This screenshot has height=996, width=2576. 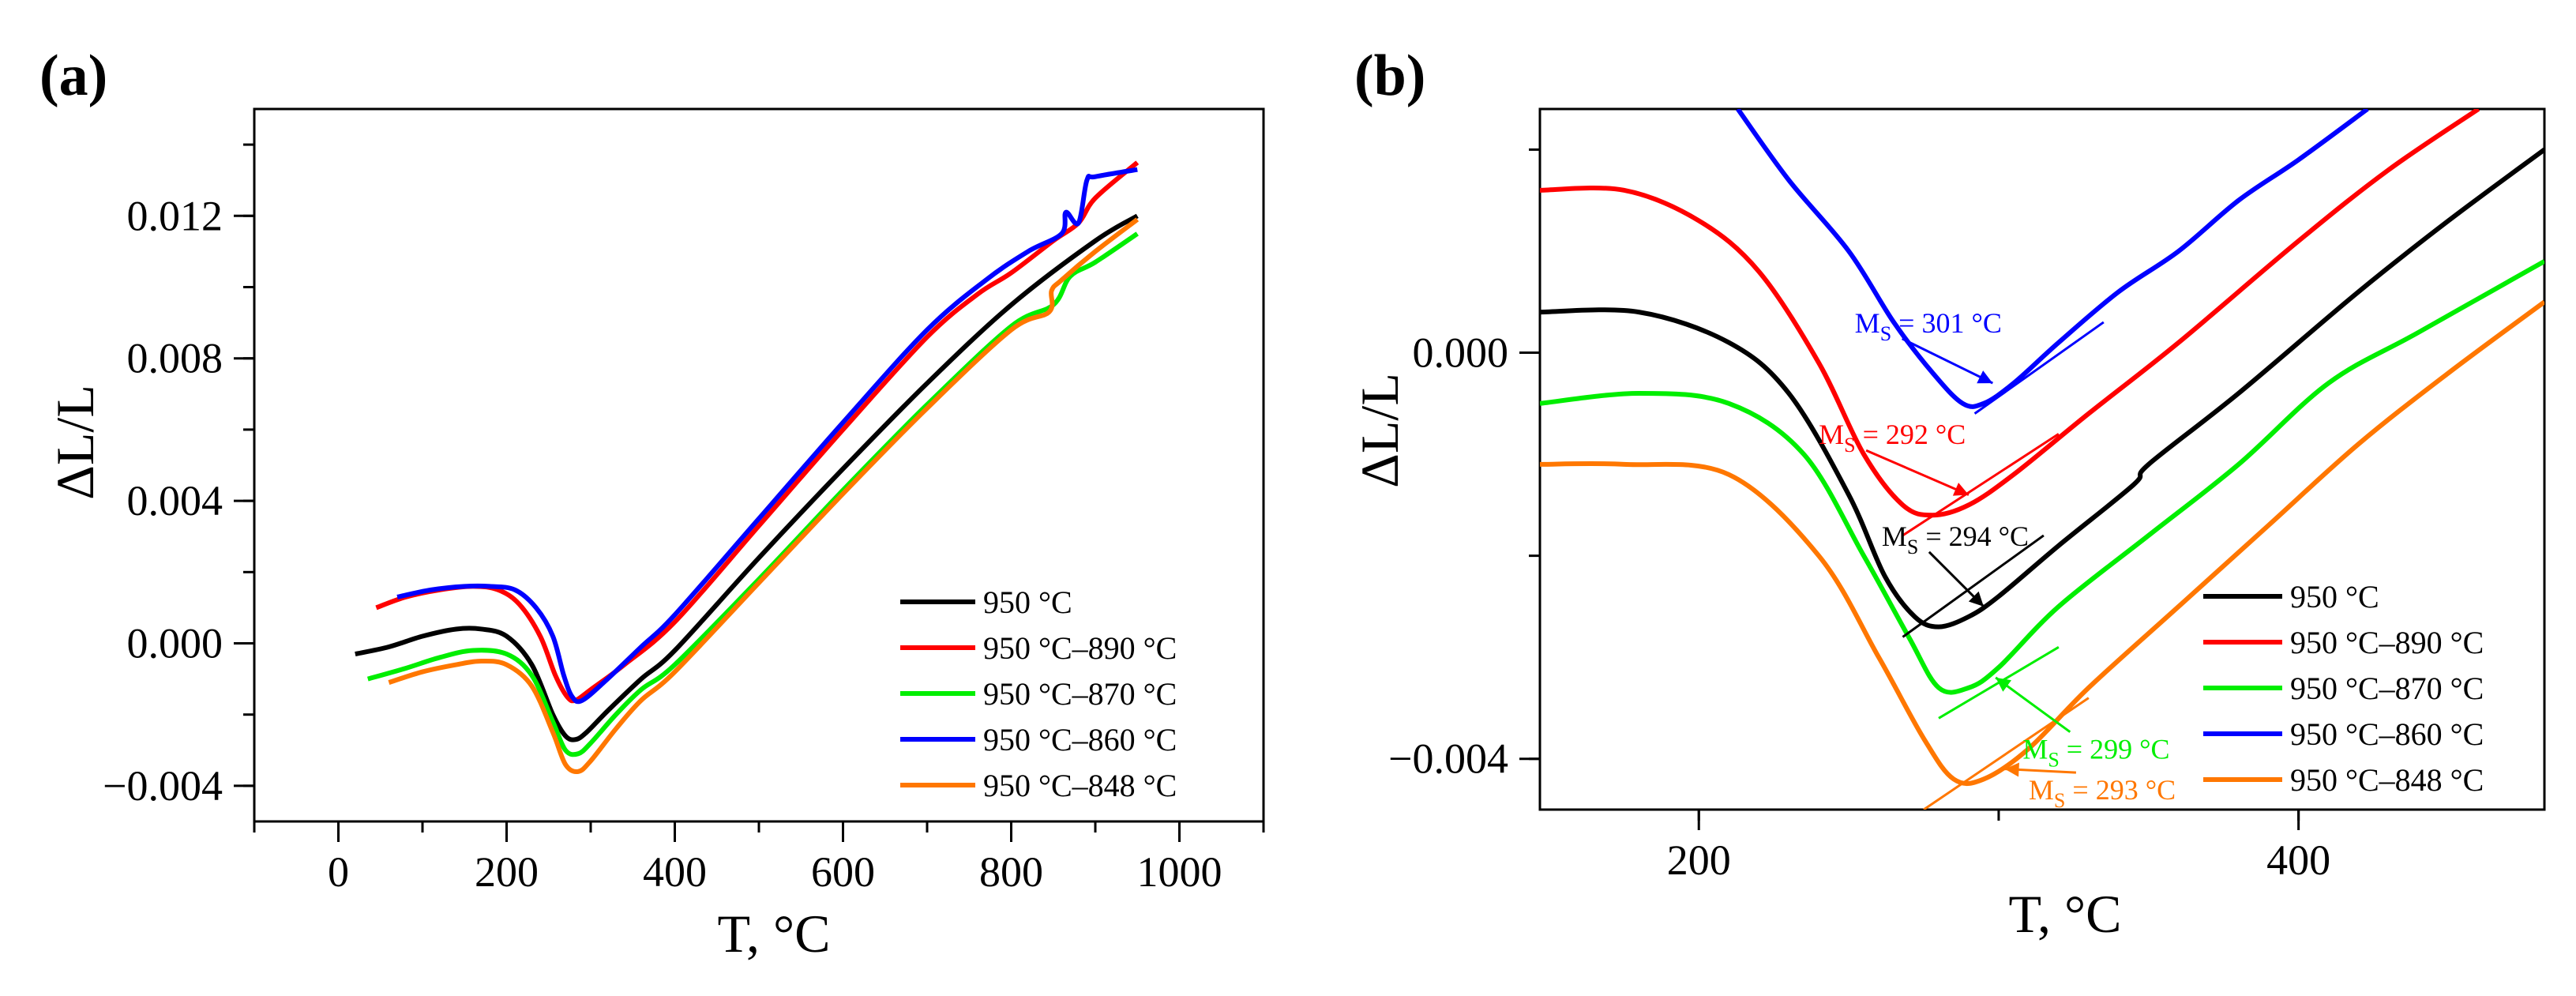 I want to click on panel-a-label: (a), so click(x=73, y=75).